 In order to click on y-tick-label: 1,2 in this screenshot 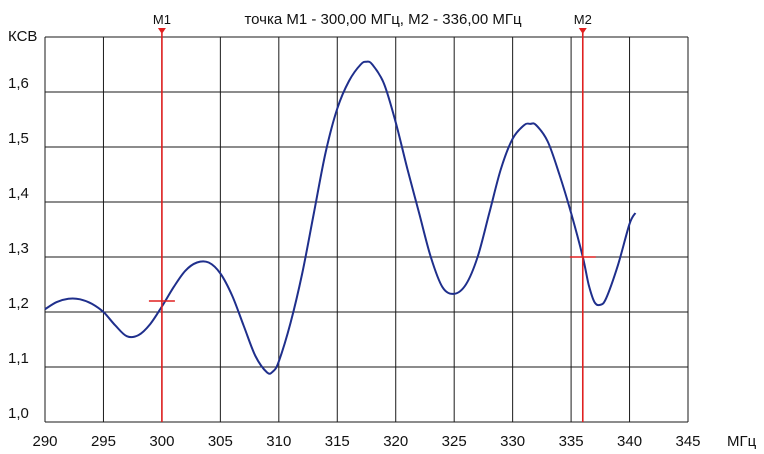, I will do `click(18, 303)`.